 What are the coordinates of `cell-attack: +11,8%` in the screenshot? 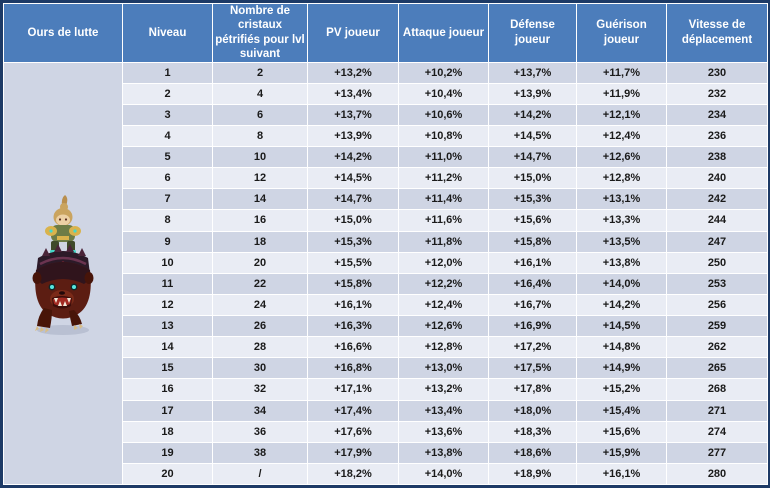 It's located at (443, 241).